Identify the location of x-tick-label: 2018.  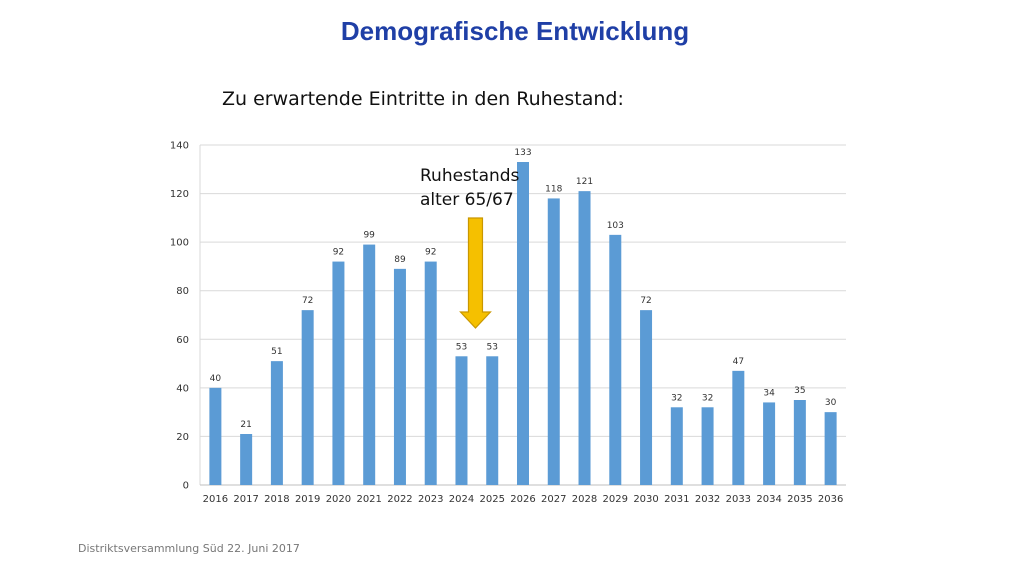
(276, 499).